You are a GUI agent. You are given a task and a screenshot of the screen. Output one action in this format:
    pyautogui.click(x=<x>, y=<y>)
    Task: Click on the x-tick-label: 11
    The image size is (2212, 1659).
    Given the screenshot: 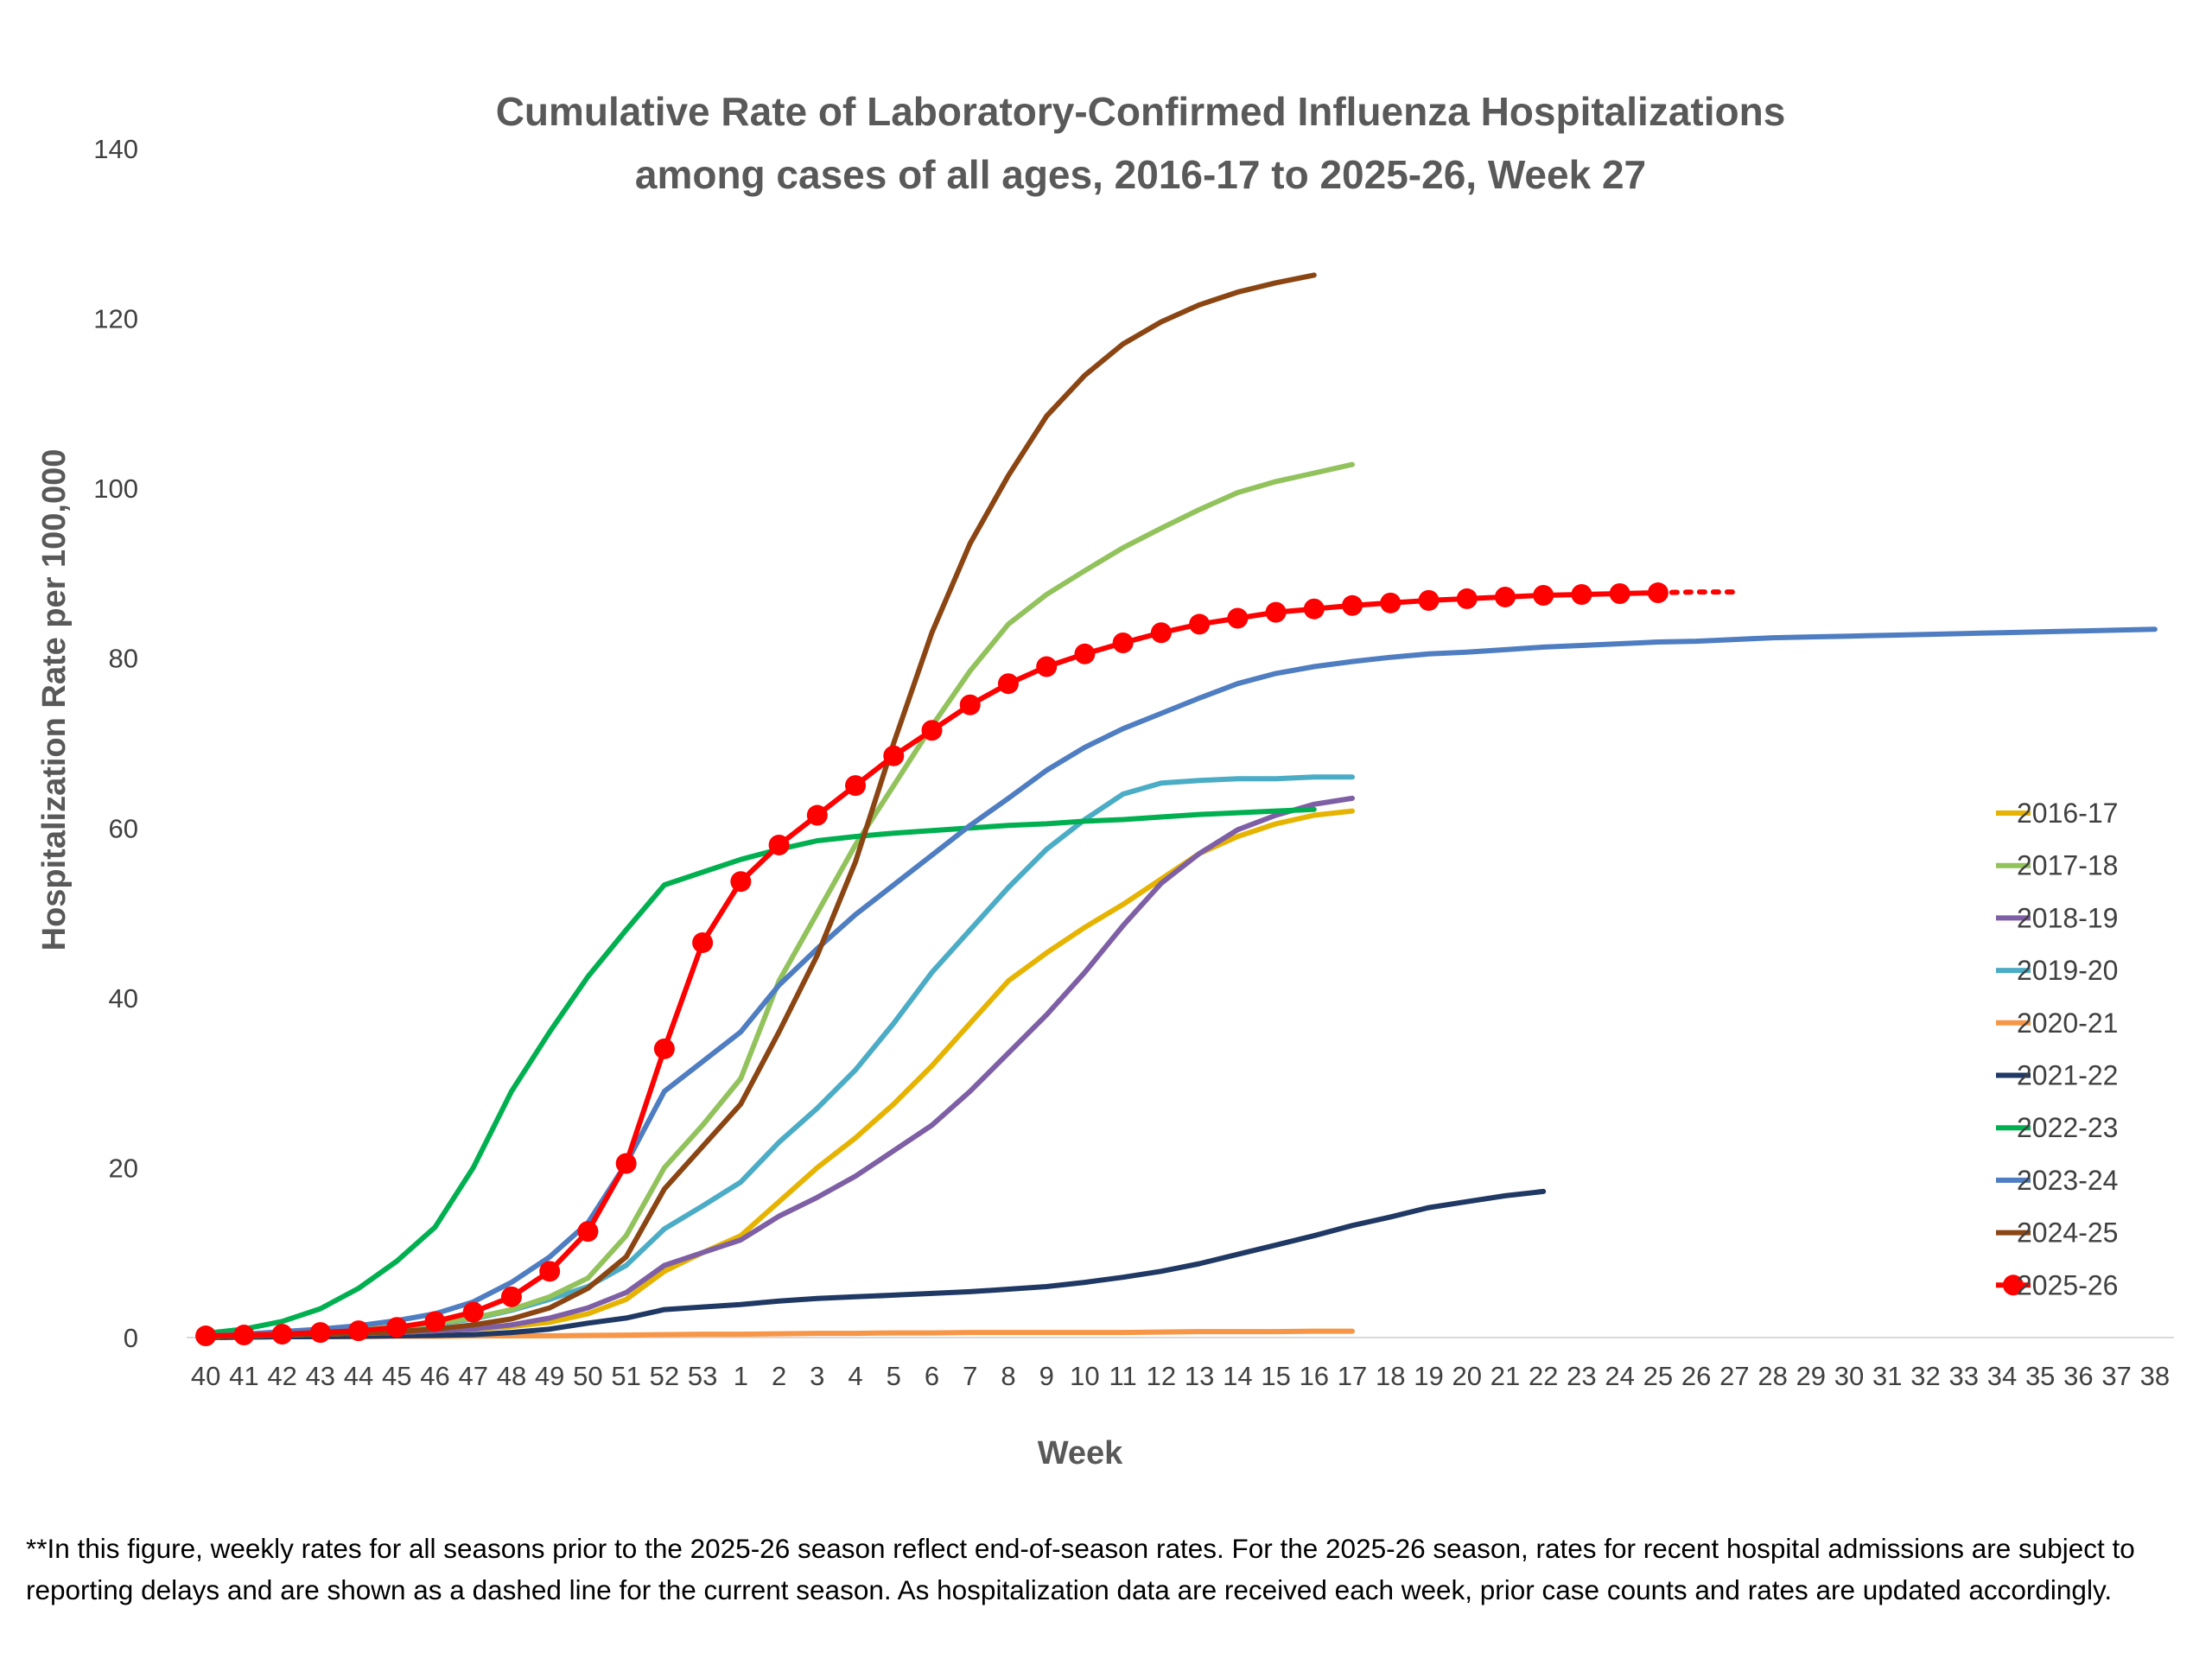 What is the action you would take?
    pyautogui.click(x=1123, y=1376)
    